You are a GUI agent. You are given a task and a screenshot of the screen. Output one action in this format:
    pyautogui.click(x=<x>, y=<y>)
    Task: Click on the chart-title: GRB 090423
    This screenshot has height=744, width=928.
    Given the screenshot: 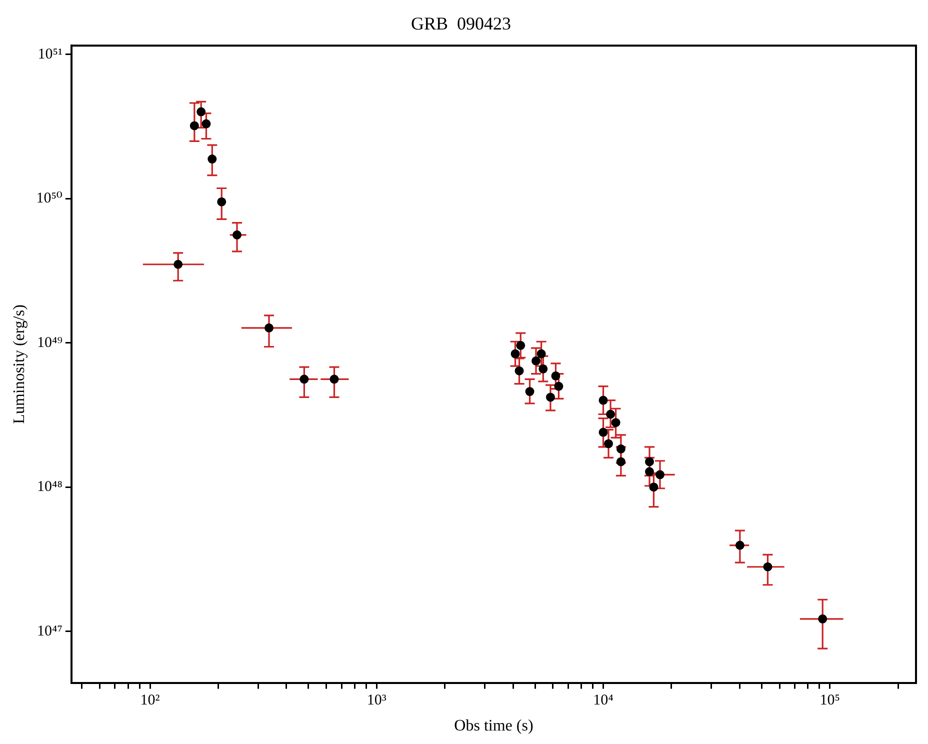 What is the action you would take?
    pyautogui.click(x=461, y=24)
    